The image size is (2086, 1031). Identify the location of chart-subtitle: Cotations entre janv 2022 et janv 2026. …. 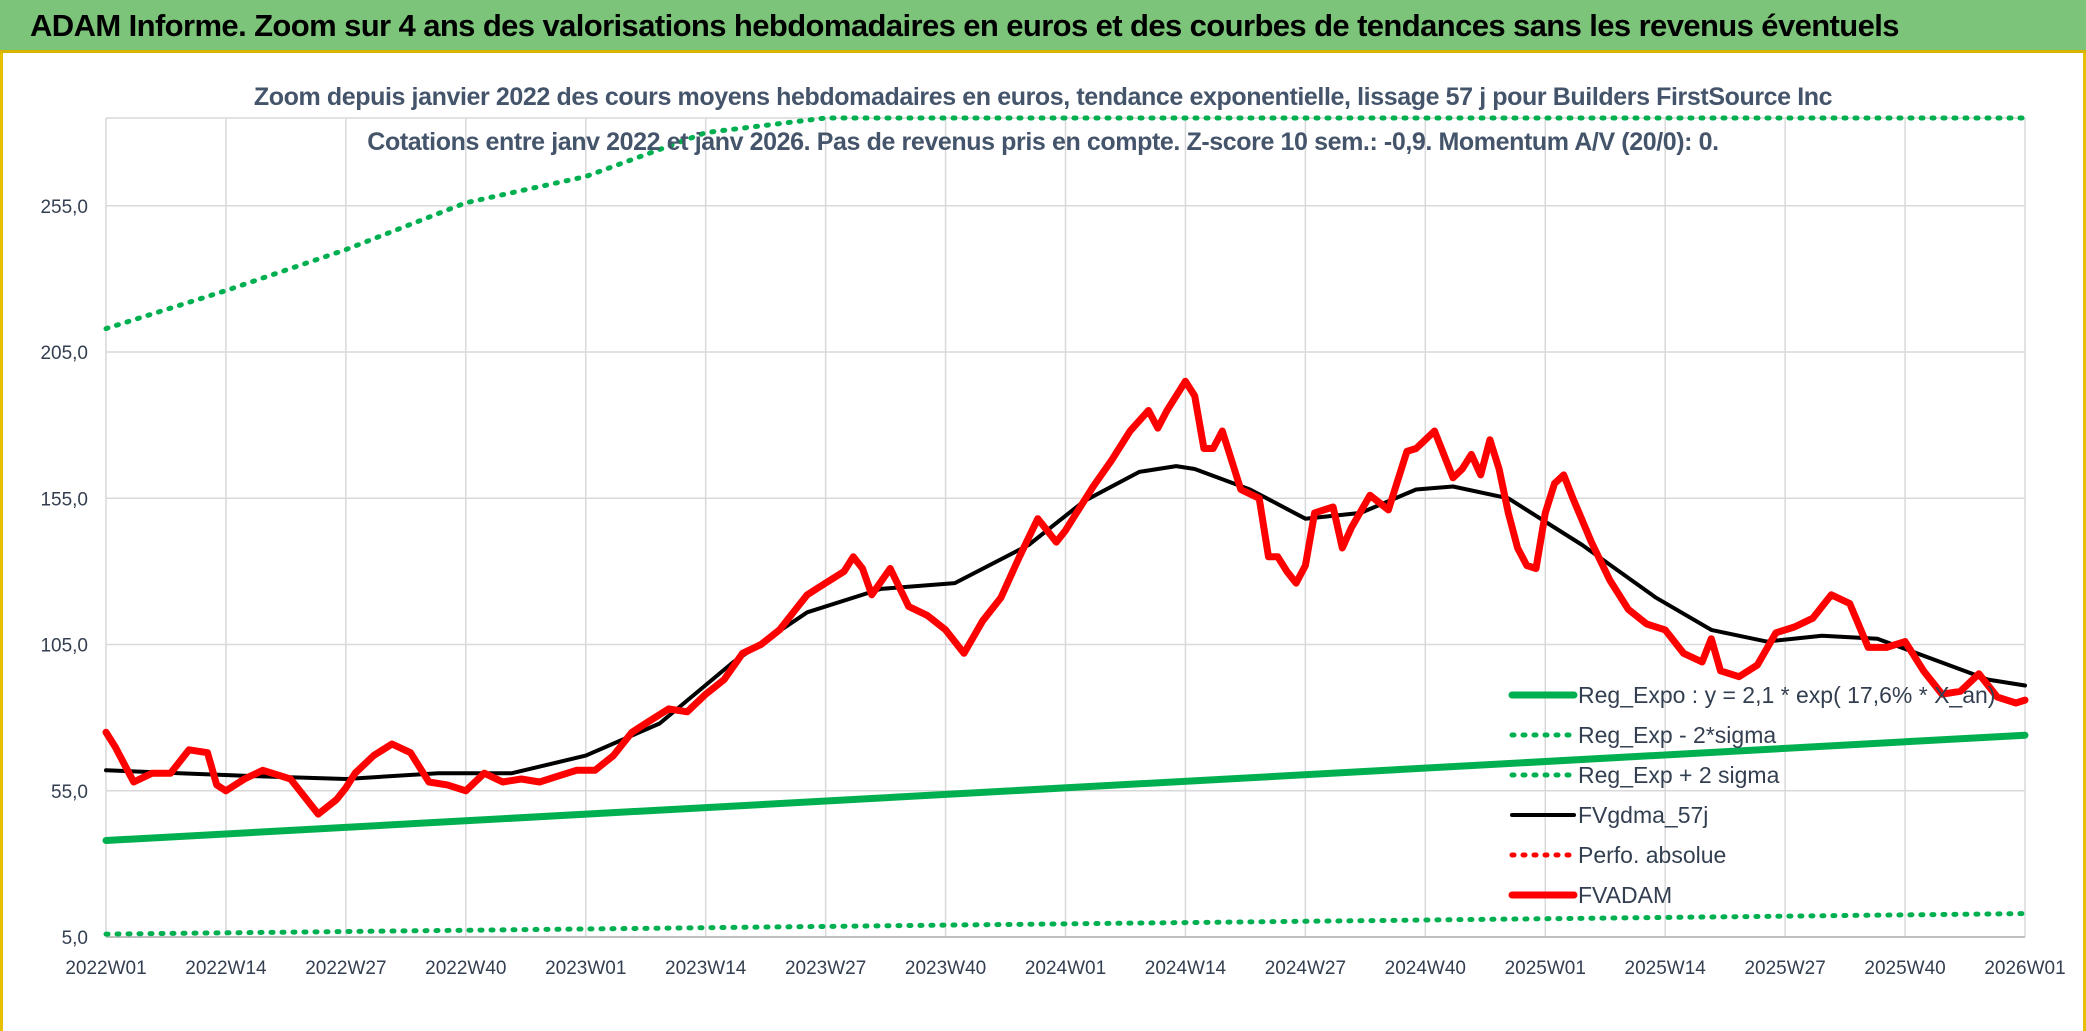
(1043, 142).